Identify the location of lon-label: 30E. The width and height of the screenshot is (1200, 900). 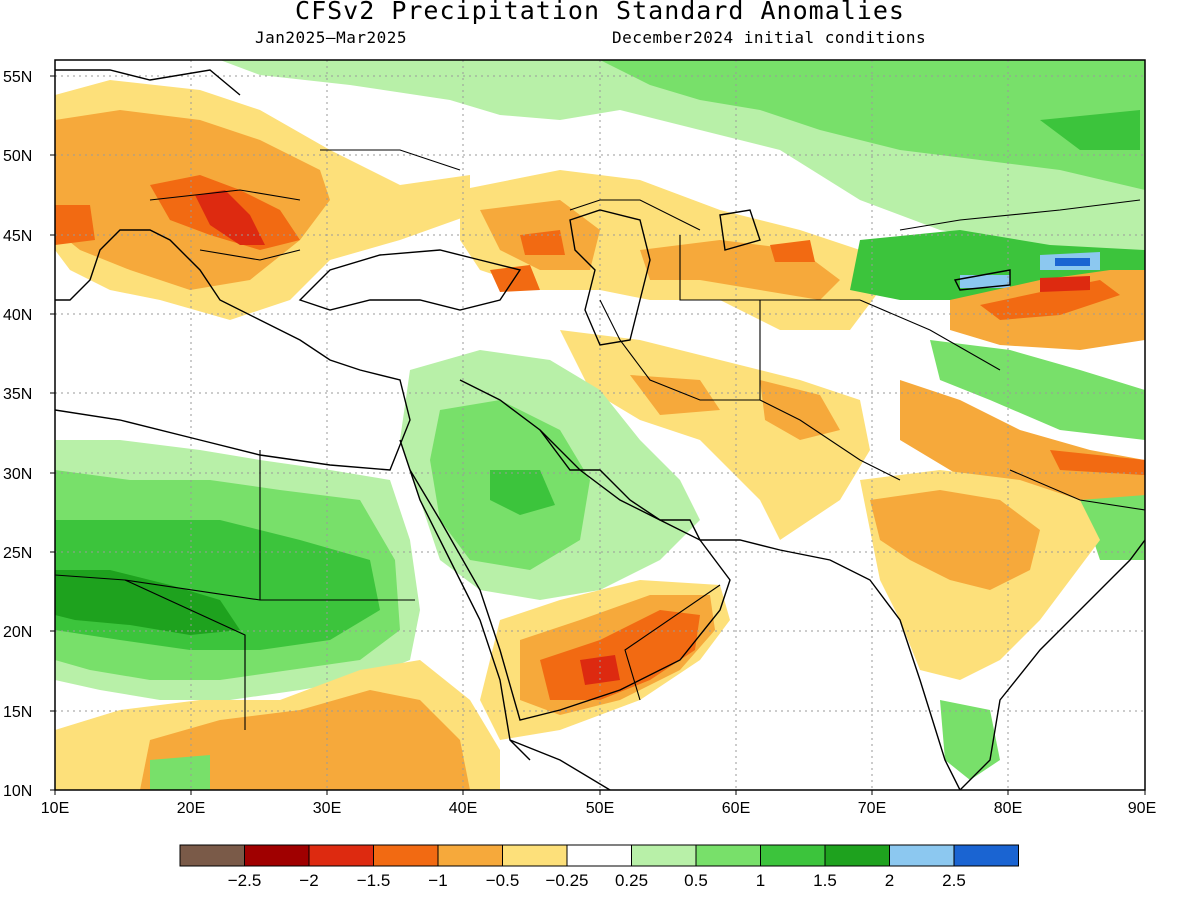
(327, 808).